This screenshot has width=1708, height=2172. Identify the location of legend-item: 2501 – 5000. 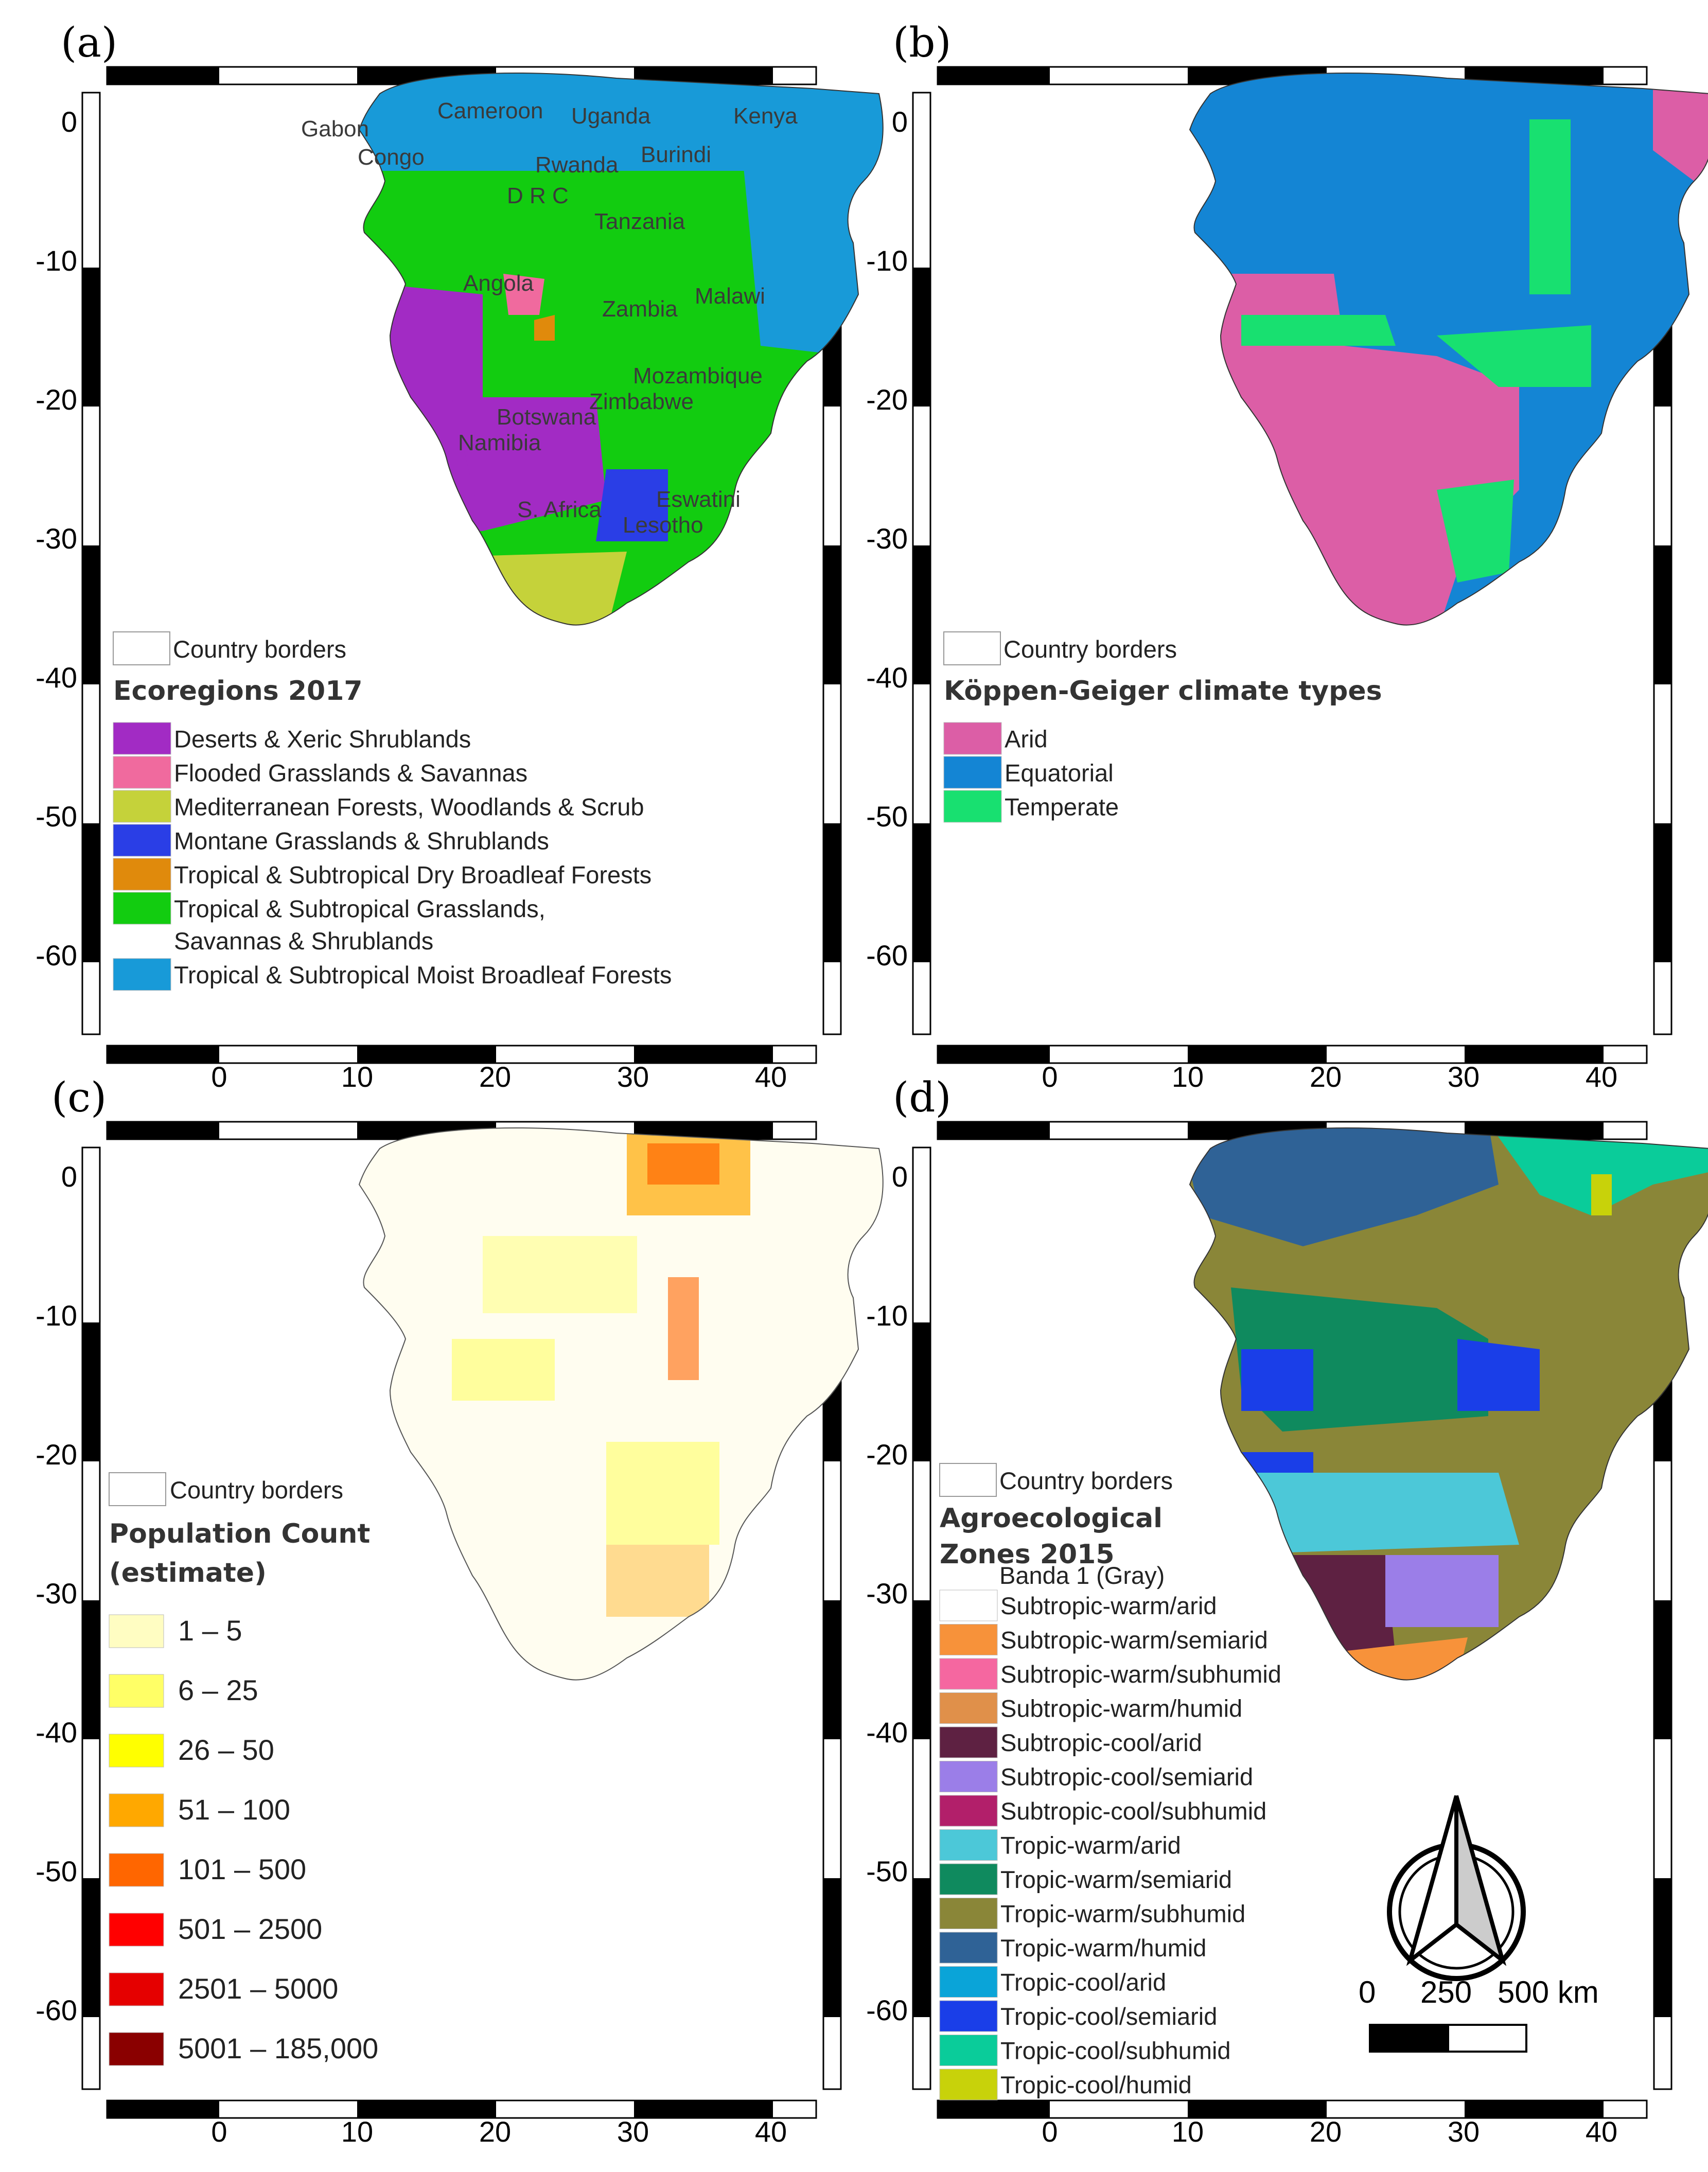
(224, 1989).